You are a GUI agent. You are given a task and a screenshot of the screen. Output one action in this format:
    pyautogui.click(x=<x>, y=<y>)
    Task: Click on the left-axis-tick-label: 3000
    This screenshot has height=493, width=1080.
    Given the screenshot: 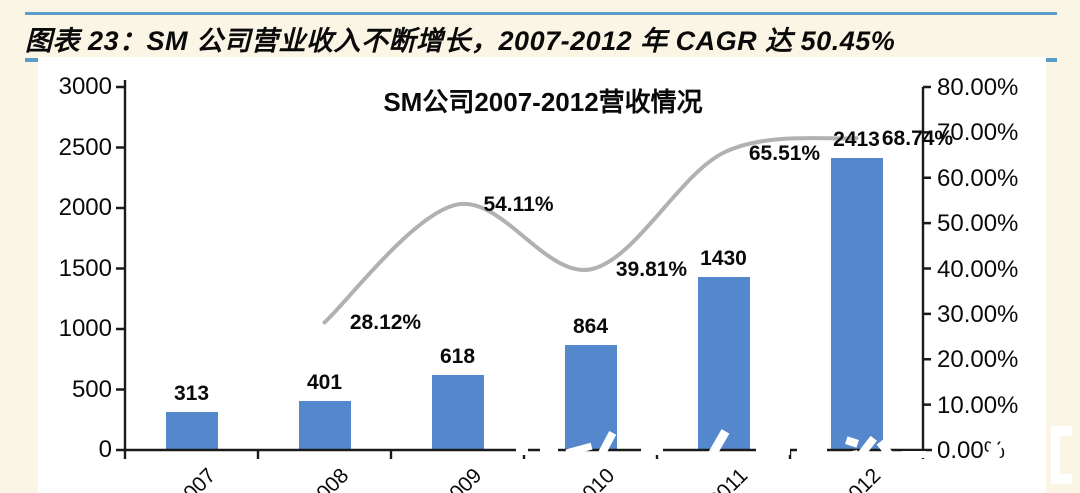 What is the action you would take?
    pyautogui.click(x=85, y=86)
    